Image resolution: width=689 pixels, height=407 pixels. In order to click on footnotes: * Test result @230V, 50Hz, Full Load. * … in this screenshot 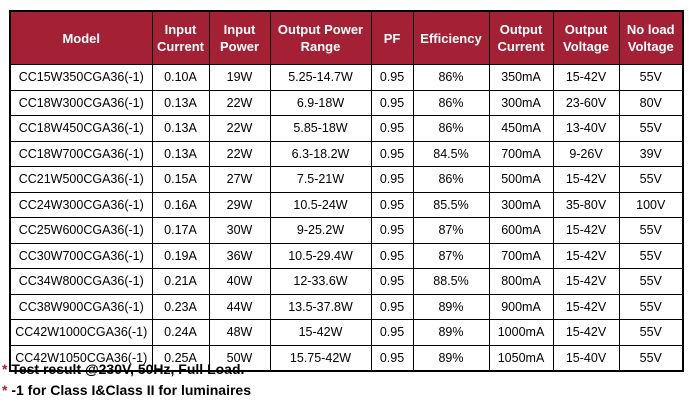, I will do `click(126, 380)`.